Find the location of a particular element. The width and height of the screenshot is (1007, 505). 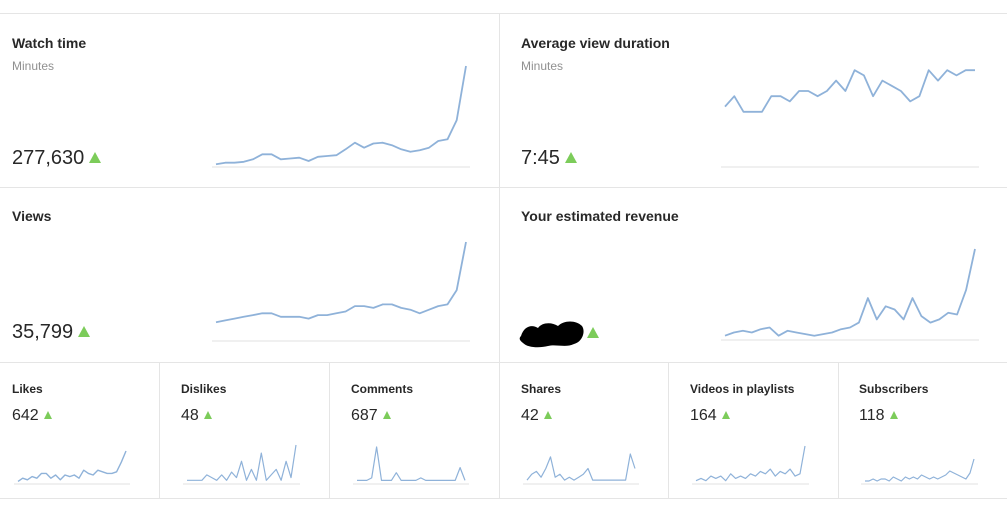

center-divider is located at coordinates (499, 187).